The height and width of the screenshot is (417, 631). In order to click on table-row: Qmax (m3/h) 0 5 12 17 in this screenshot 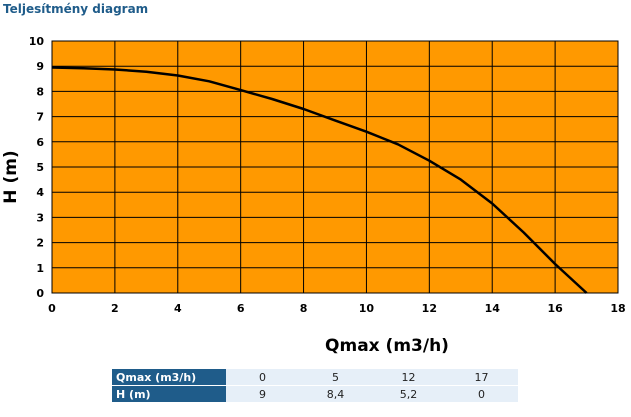, I will do `click(315, 377)`.